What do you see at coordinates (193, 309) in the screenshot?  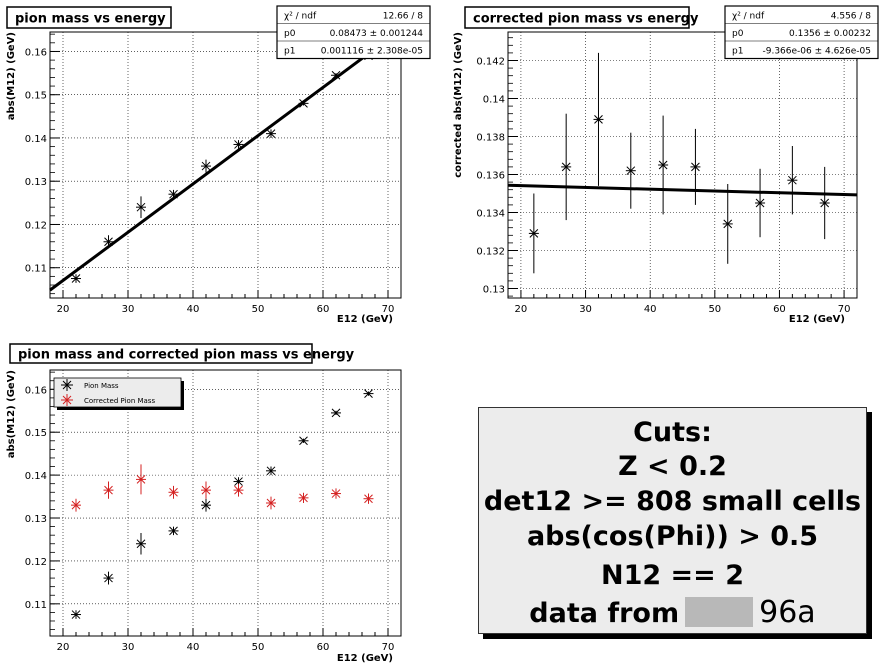 I see `chart1-x-tick-label: 40` at bounding box center [193, 309].